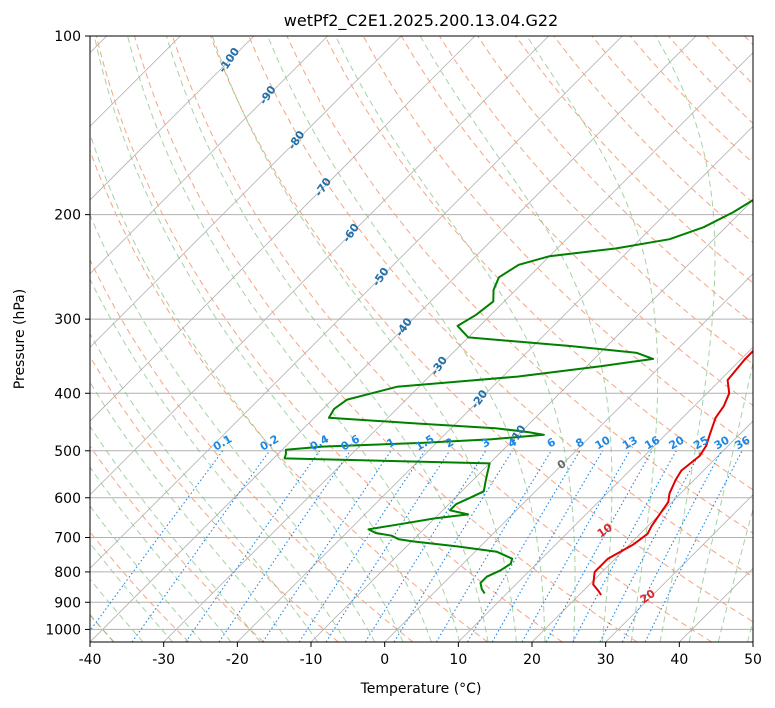  I want to click on temperature-profile-line, so click(672, 472).